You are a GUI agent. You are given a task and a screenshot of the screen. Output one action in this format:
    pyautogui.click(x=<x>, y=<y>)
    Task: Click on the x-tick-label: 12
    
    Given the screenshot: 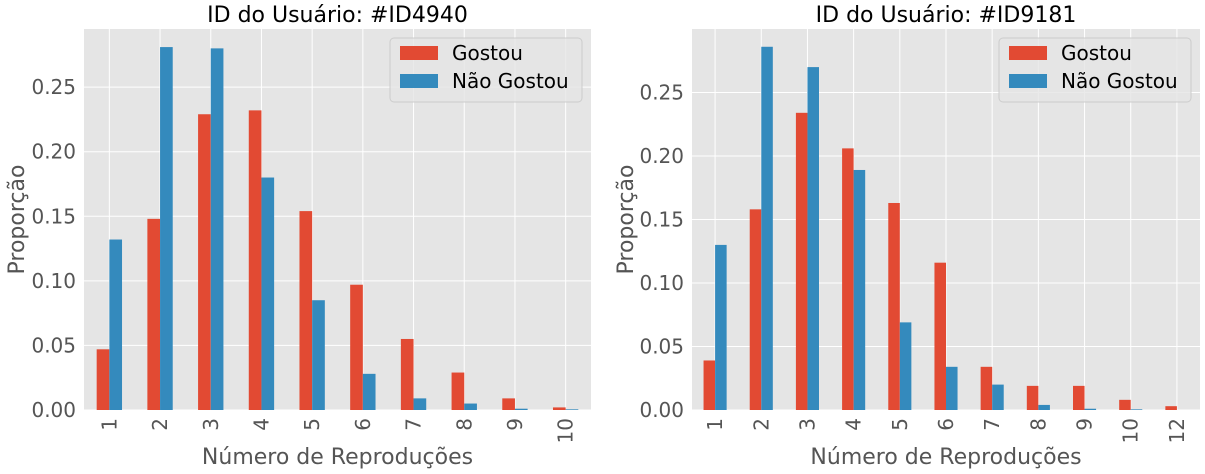 What is the action you would take?
    pyautogui.click(x=1177, y=430)
    